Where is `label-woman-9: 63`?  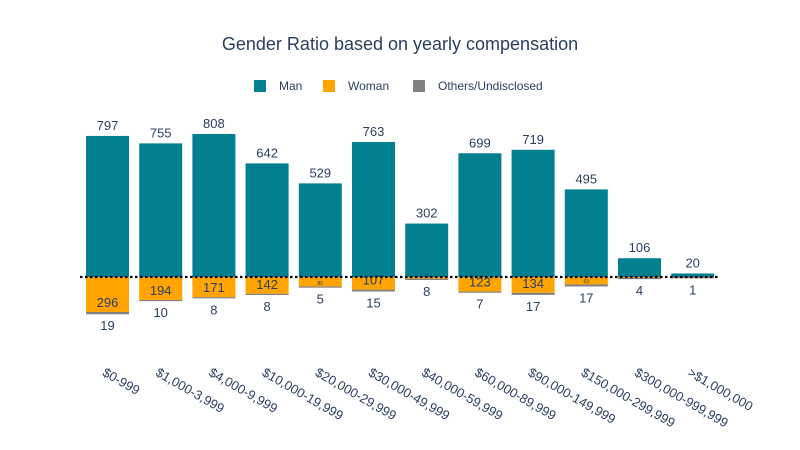
label-woman-9: 63 is located at coordinates (587, 282).